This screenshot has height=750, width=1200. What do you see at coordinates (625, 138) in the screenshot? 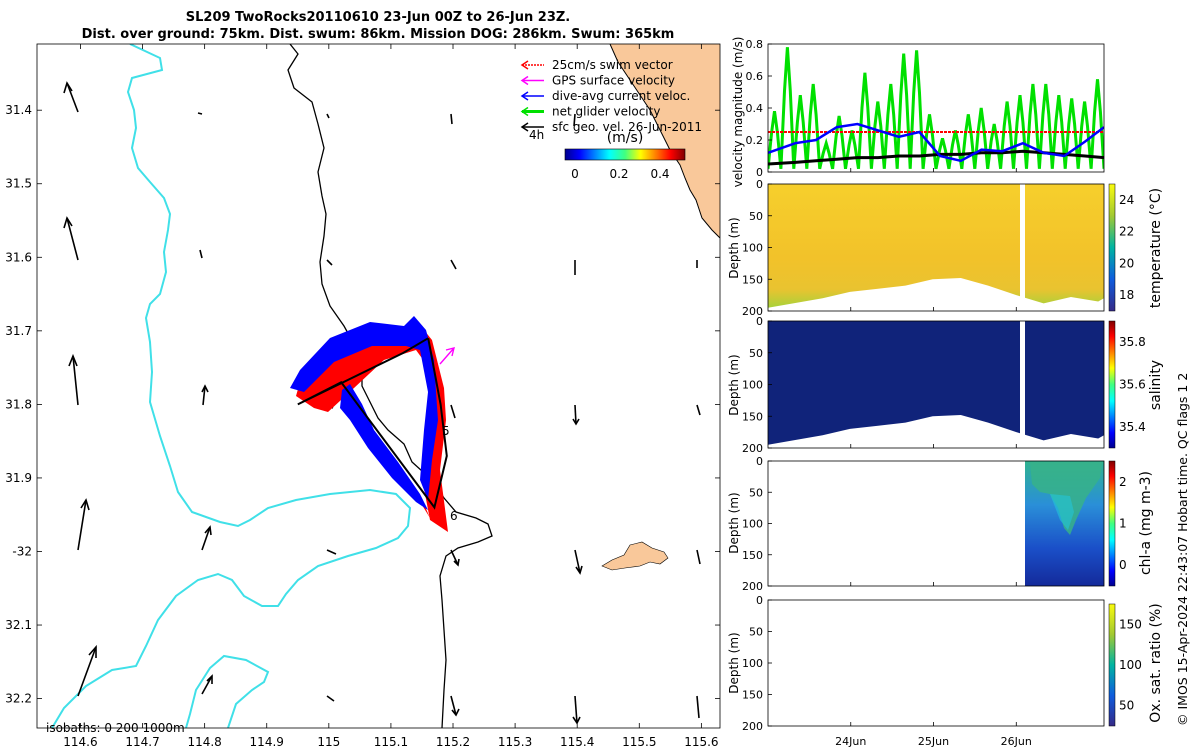
I see `colorbar-unit-label: (m/s)` at bounding box center [625, 138].